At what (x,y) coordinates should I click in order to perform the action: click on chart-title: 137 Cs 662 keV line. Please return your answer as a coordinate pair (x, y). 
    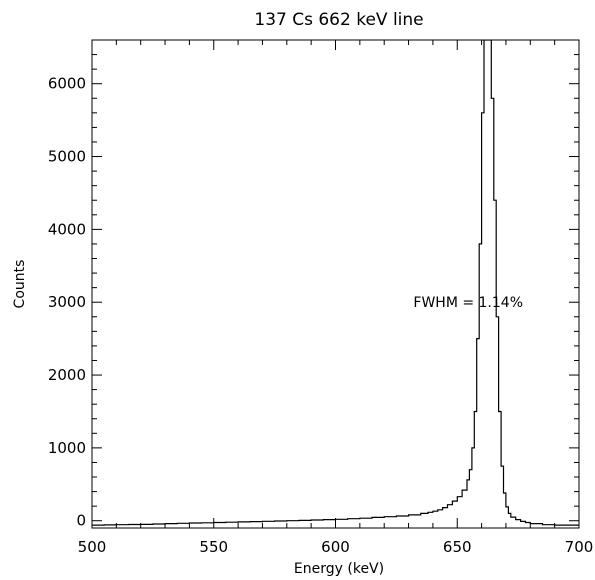
    Looking at the image, I should click on (338, 20).